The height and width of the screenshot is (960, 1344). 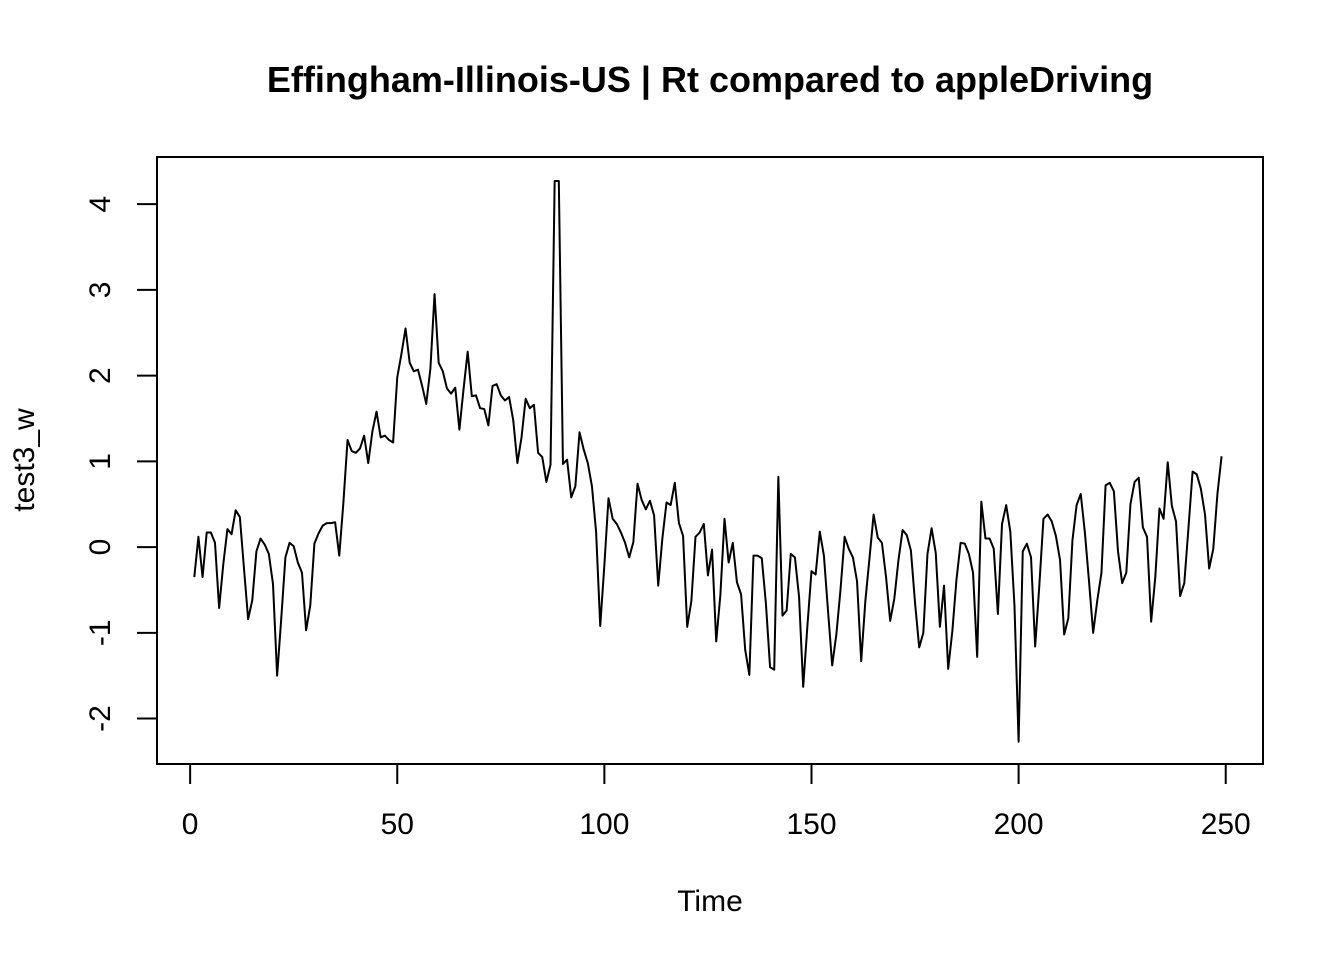 What do you see at coordinates (100, 547) in the screenshot?
I see `y-tick-label: 0` at bounding box center [100, 547].